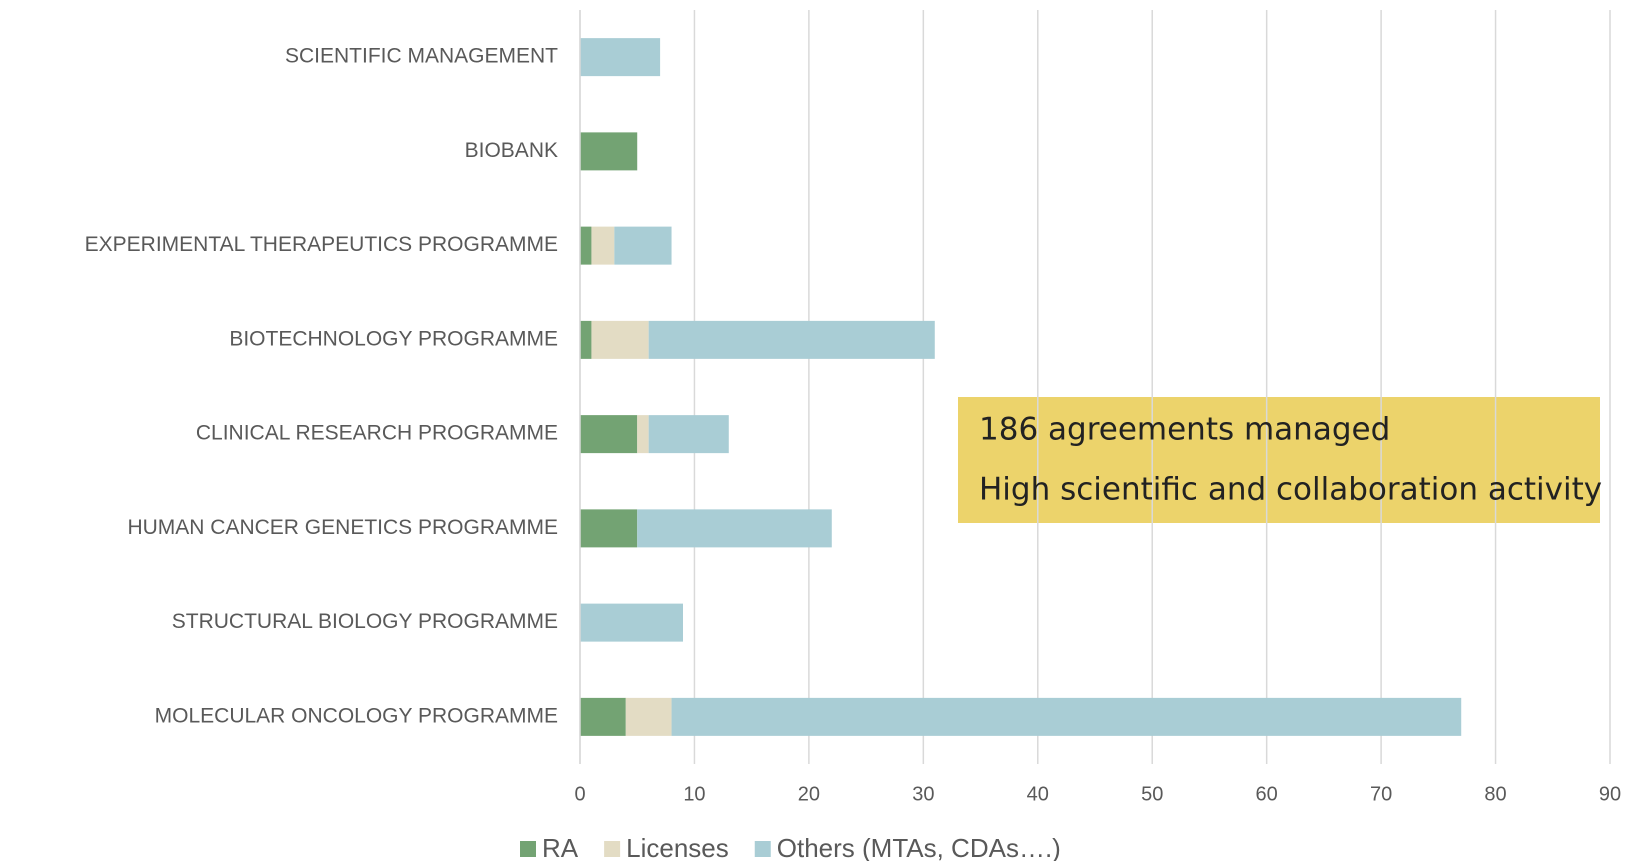  Describe the element at coordinates (809, 794) in the screenshot. I see `x-tick-label: 20` at that location.